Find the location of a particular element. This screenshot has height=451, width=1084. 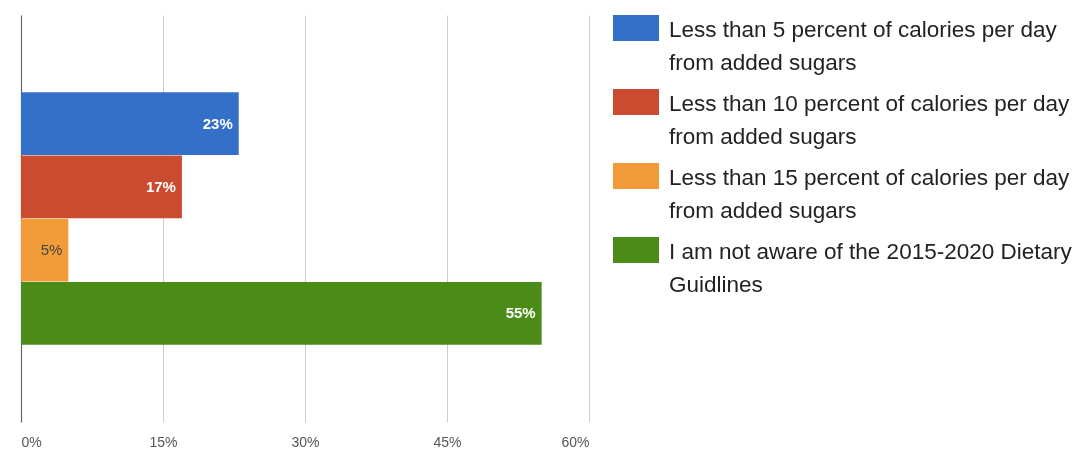

data-label: 55% is located at coordinates (520, 313).